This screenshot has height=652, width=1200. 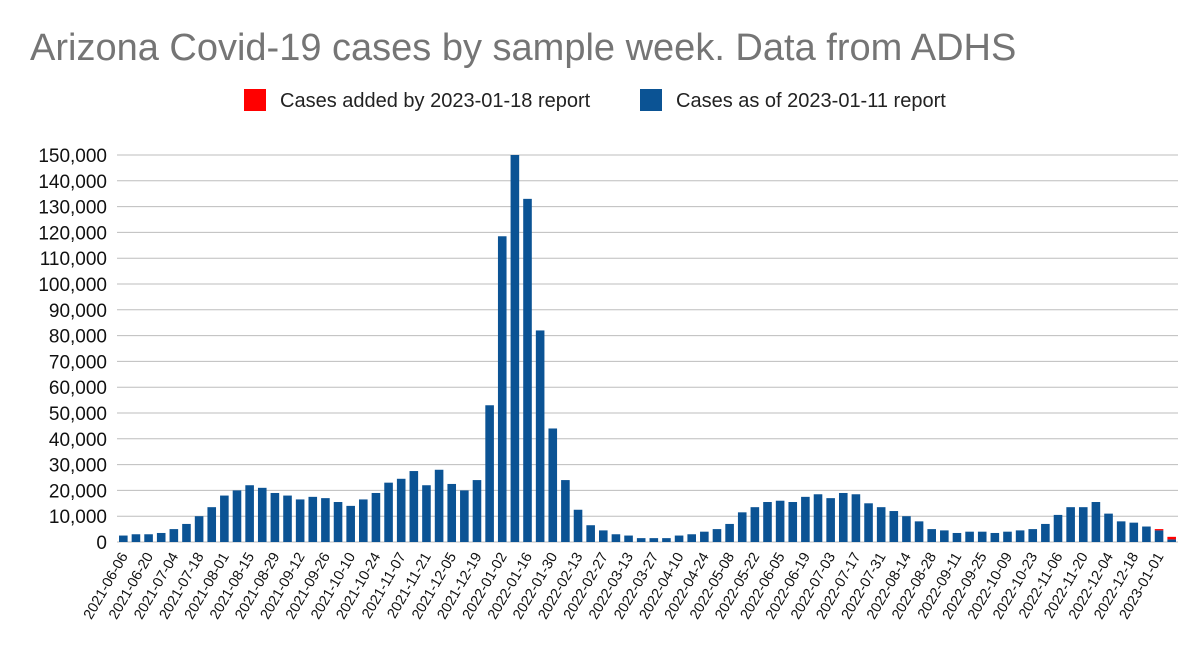 I want to click on legend-label-base: Cases as of 2023-01-11 report, so click(x=811, y=101).